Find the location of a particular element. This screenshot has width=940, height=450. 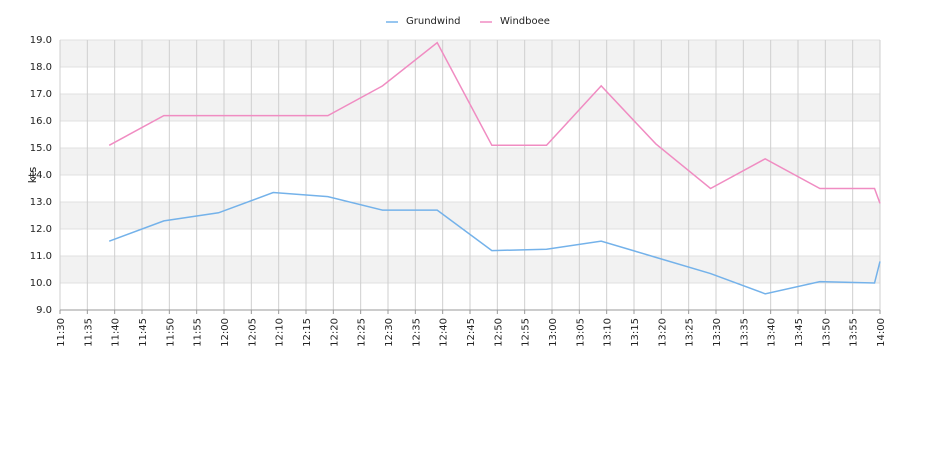

y-tick-label: 12.0 is located at coordinates (41, 229).